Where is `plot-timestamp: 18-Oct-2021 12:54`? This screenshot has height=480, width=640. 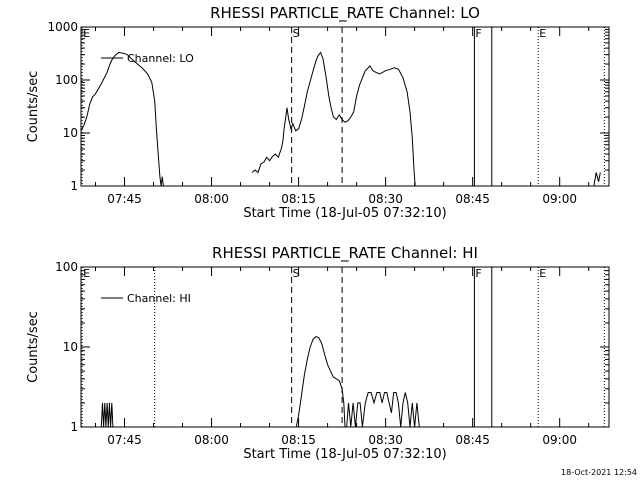
plot-timestamp: 18-Oct-2021 12:54 is located at coordinates (599, 472).